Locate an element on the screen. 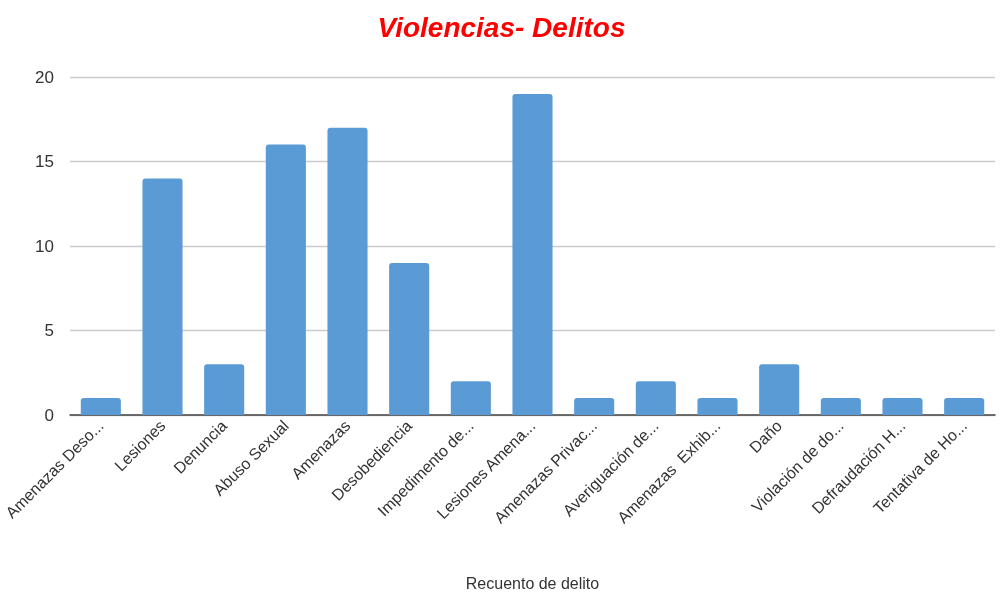 This screenshot has height=596, width=1003. x-axis-title: Recuento de delito is located at coordinates (532, 583).